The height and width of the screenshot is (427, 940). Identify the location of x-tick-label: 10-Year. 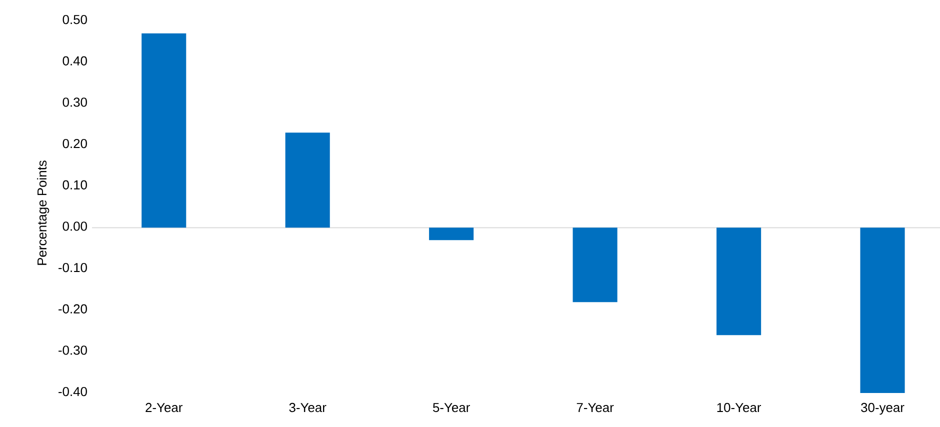
(739, 407).